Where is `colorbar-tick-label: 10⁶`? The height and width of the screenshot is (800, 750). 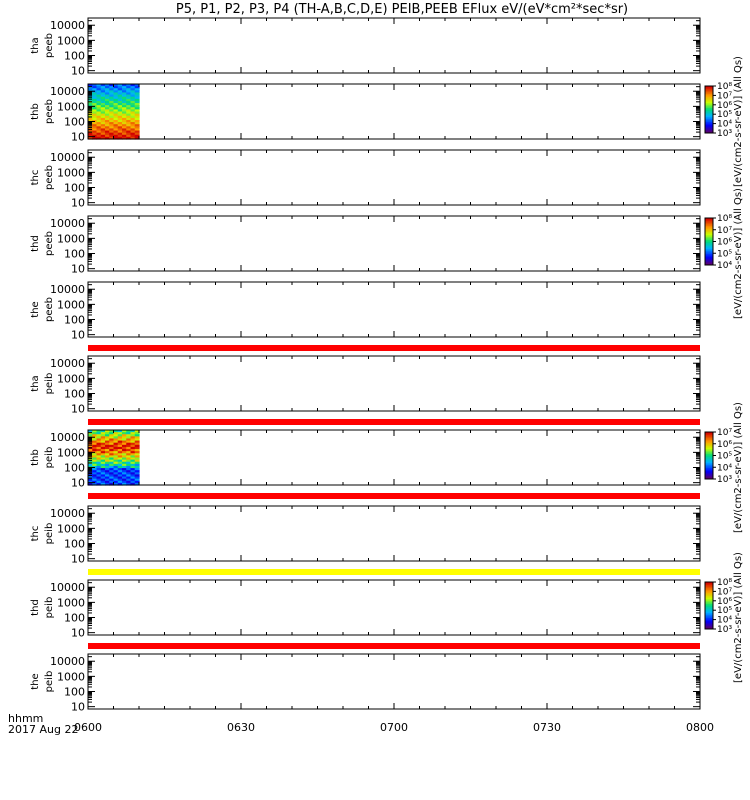 colorbar-tick-label: 10⁶ is located at coordinates (724, 445).